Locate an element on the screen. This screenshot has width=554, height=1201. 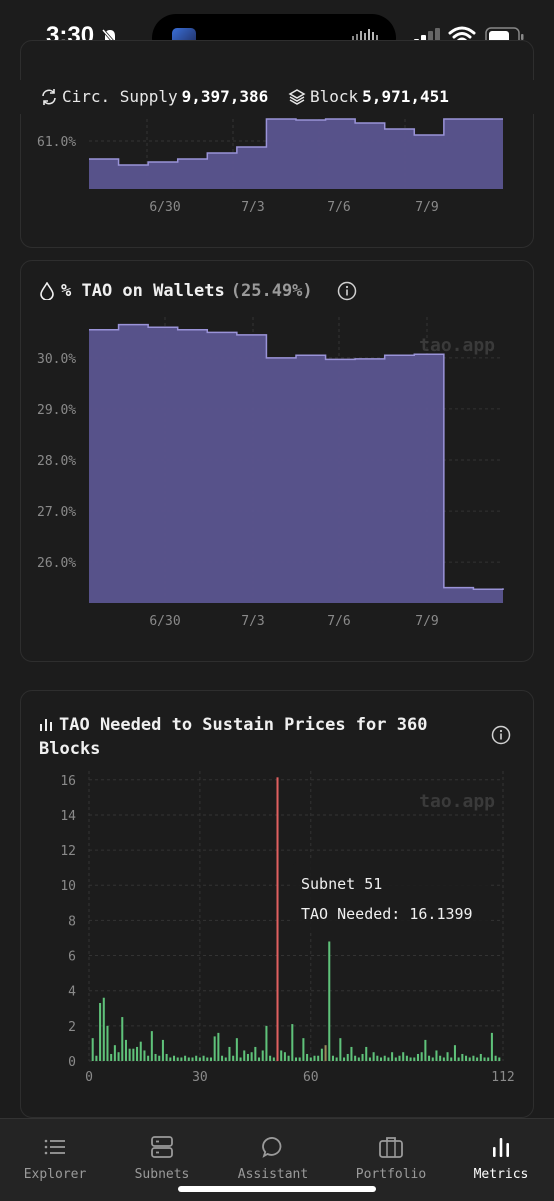
tooltip-row: TAO Needed: 16.1399 is located at coordinates (387, 914).